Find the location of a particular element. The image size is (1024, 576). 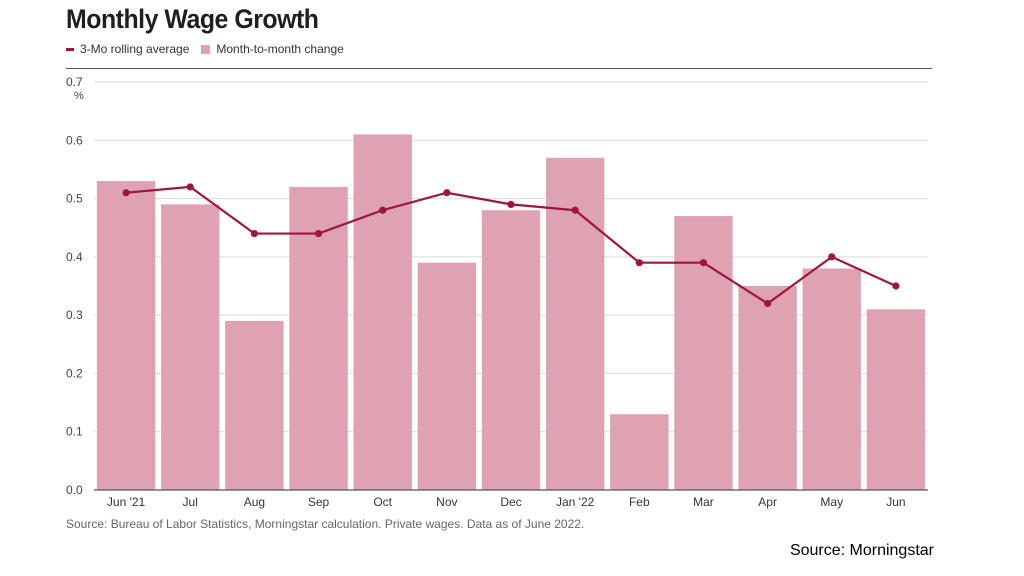

y-tick-label: 0.0 is located at coordinates (74, 490).